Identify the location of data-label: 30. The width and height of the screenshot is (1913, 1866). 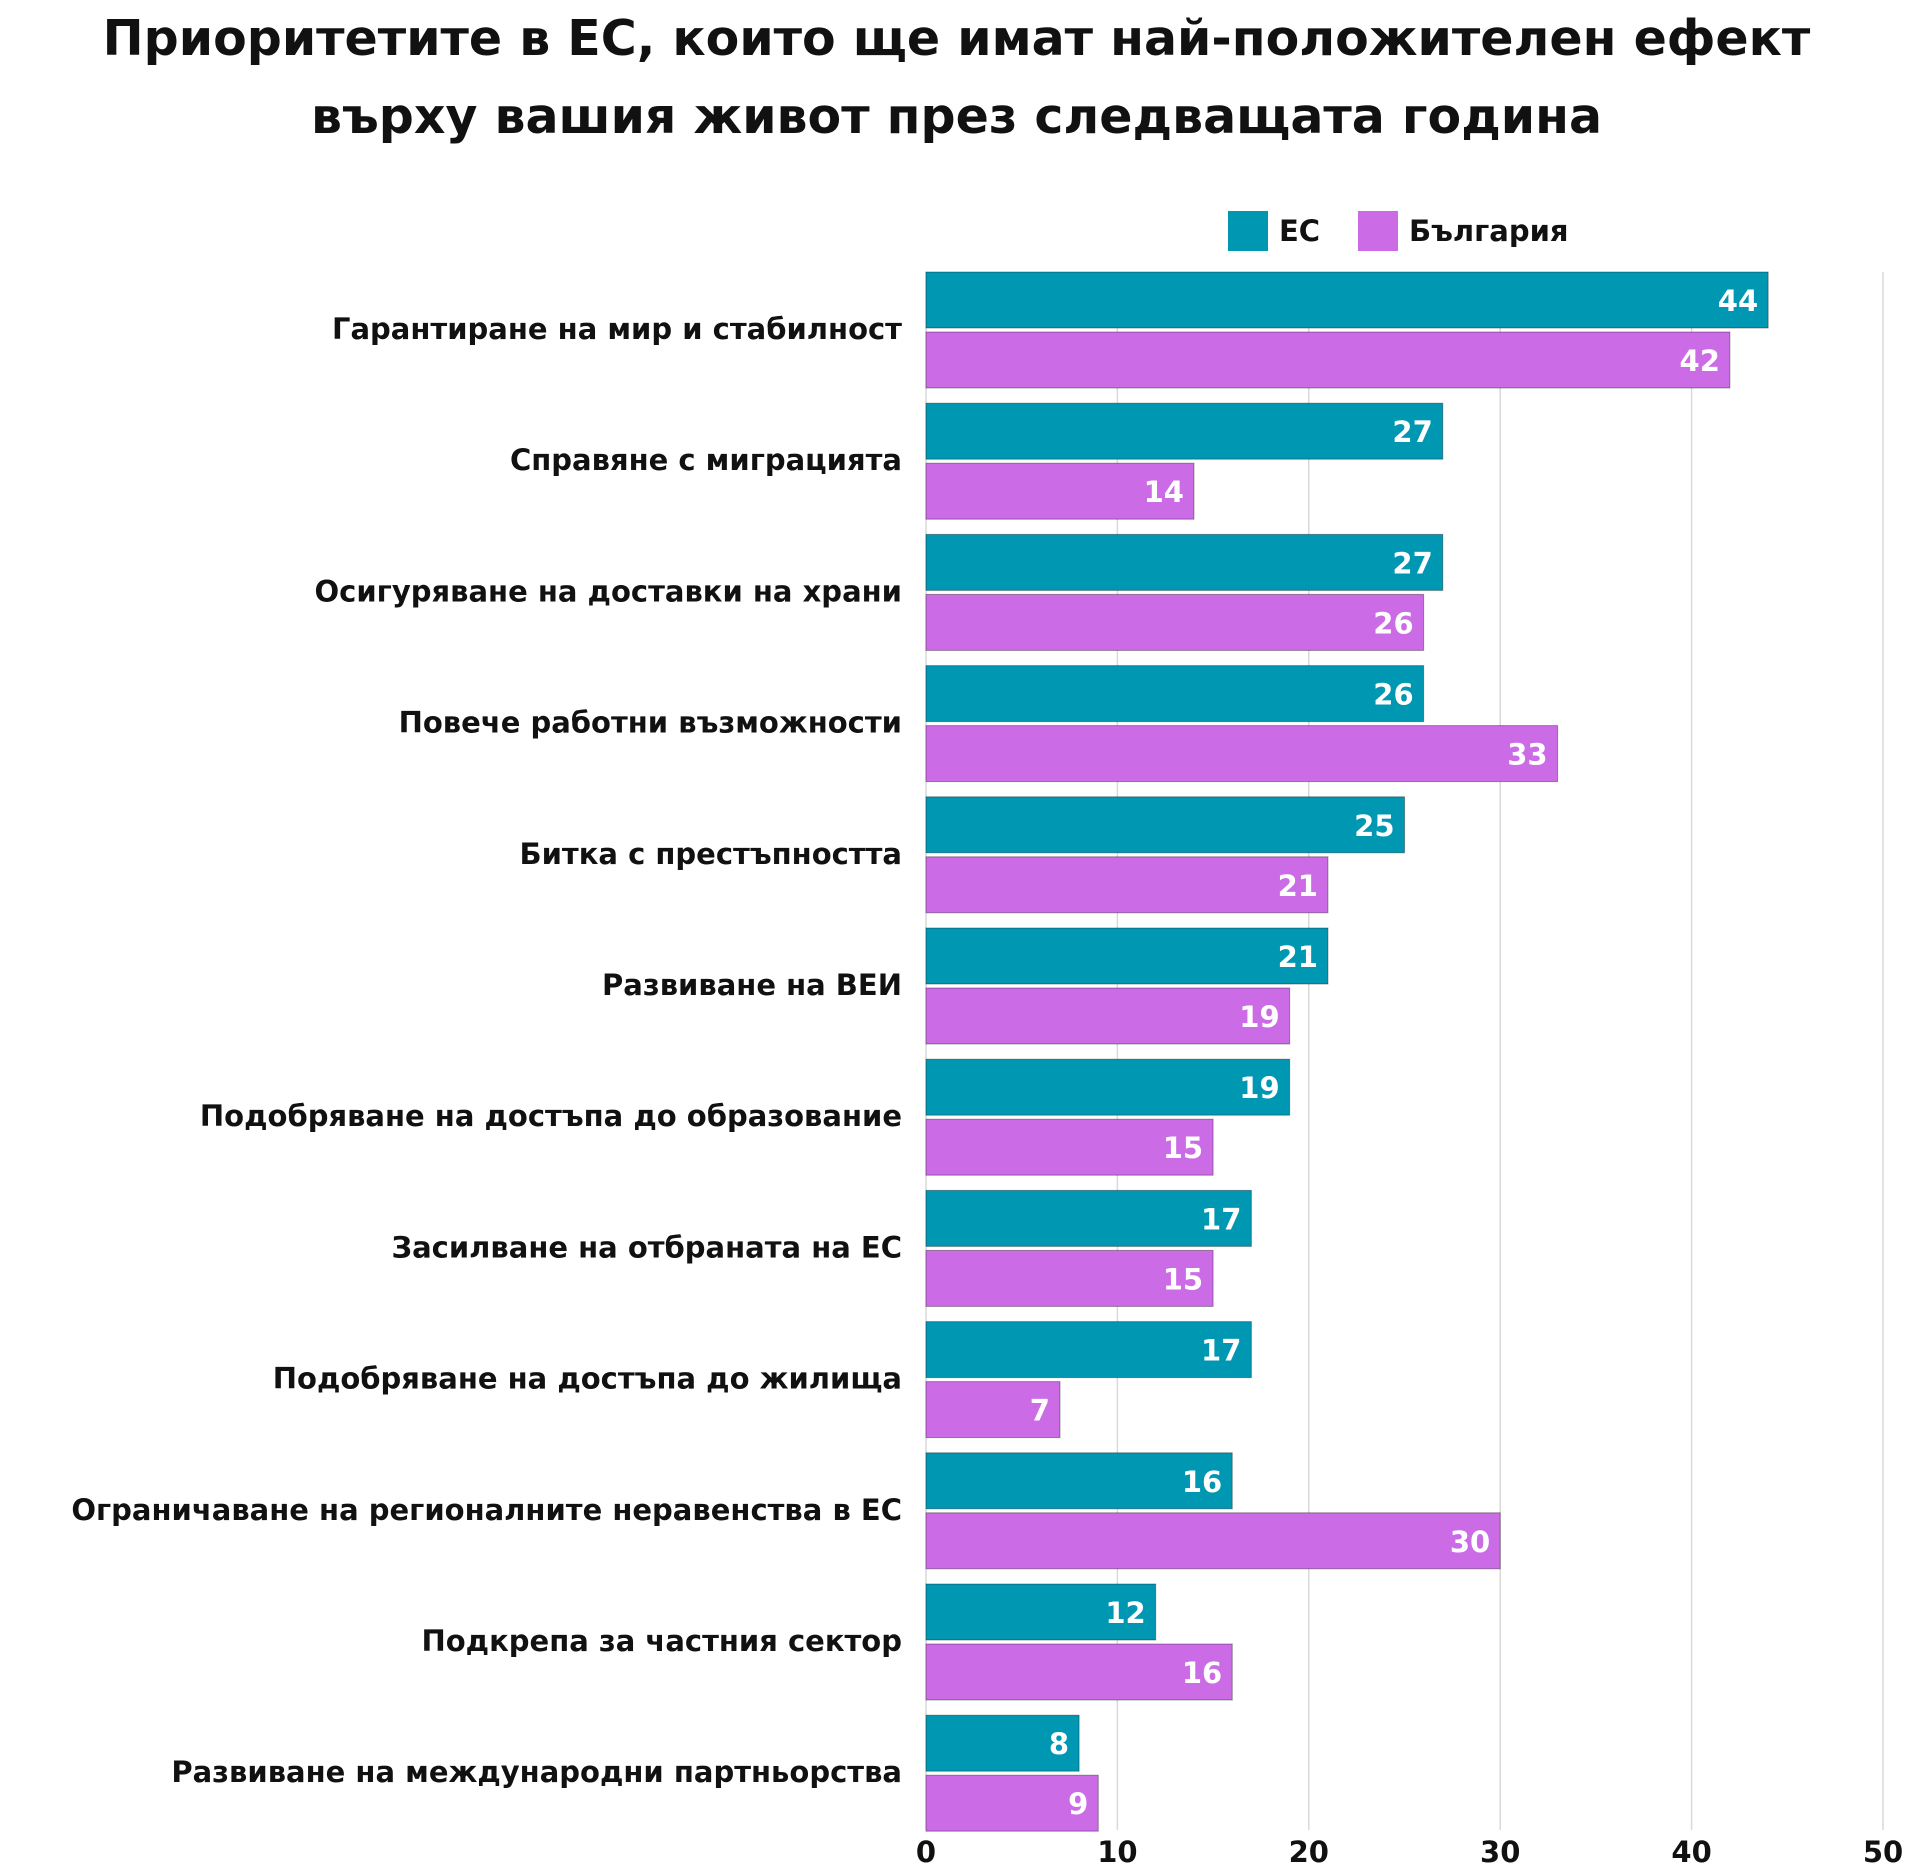
(1470, 1542).